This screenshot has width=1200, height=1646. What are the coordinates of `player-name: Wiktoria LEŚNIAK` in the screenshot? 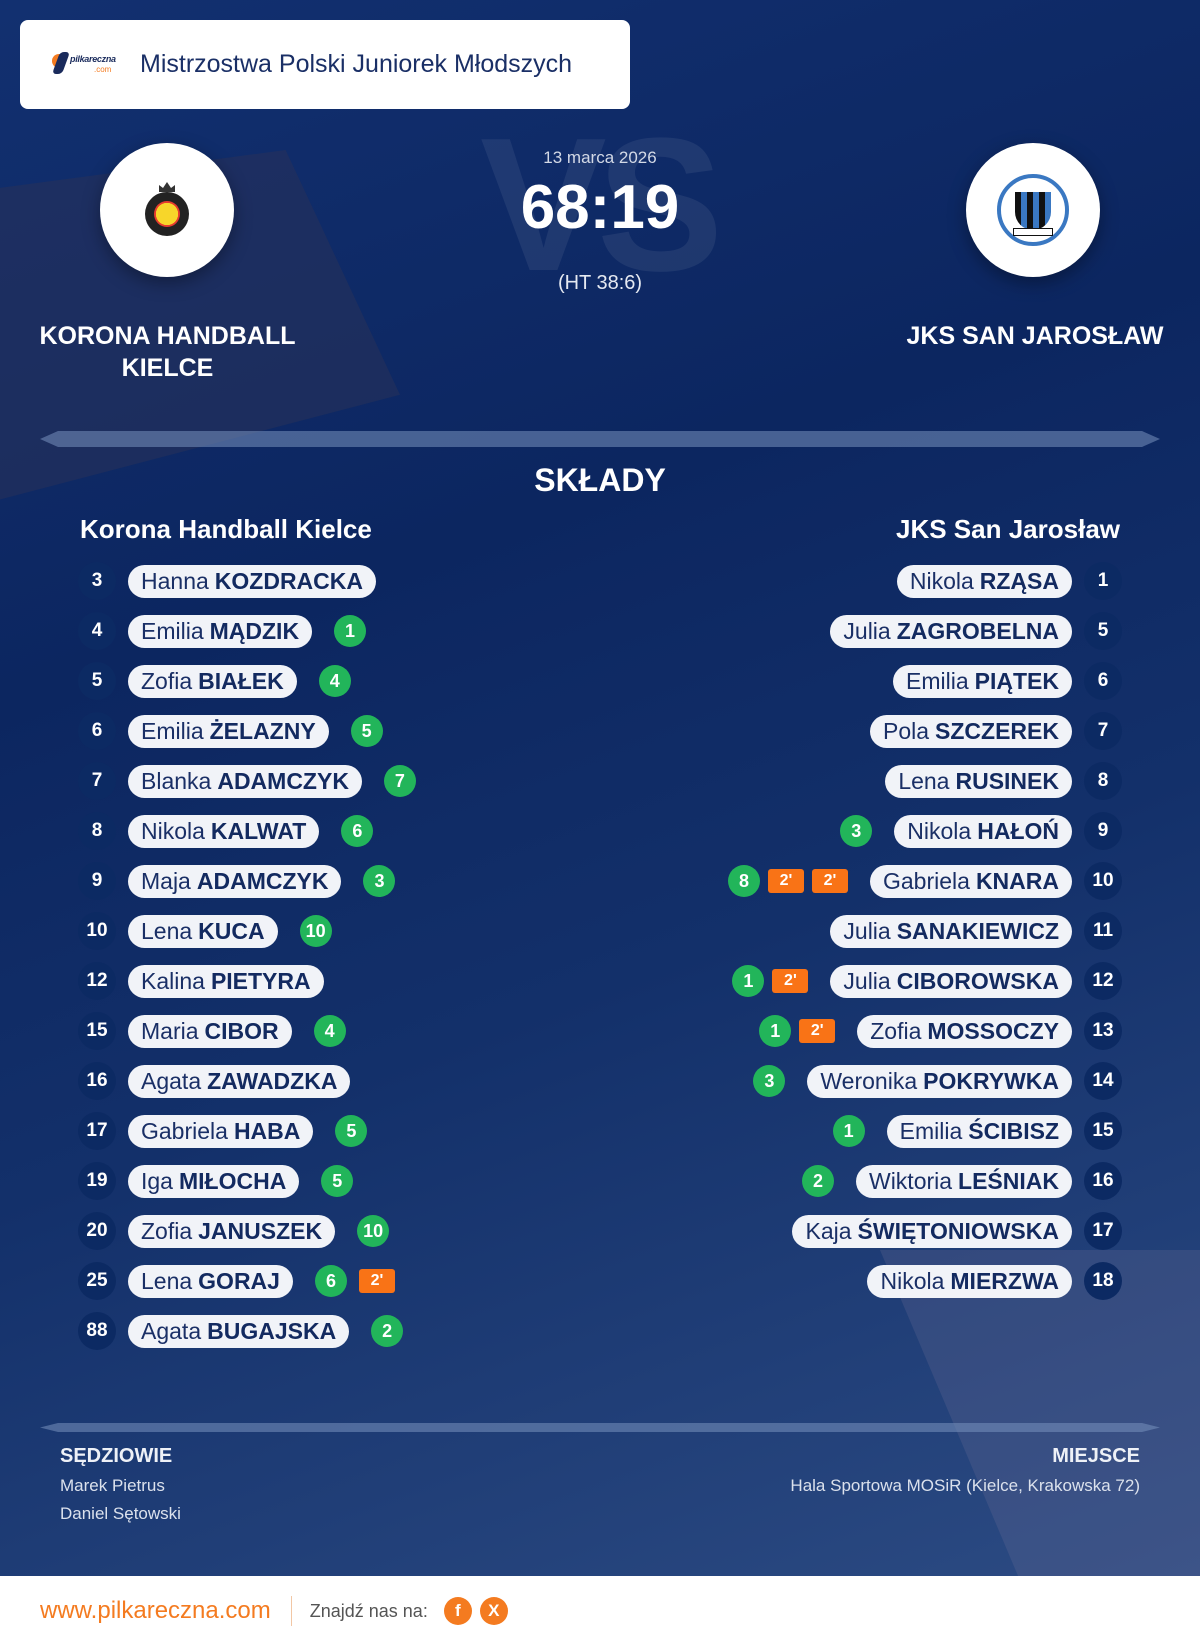 It's located at (963, 1181).